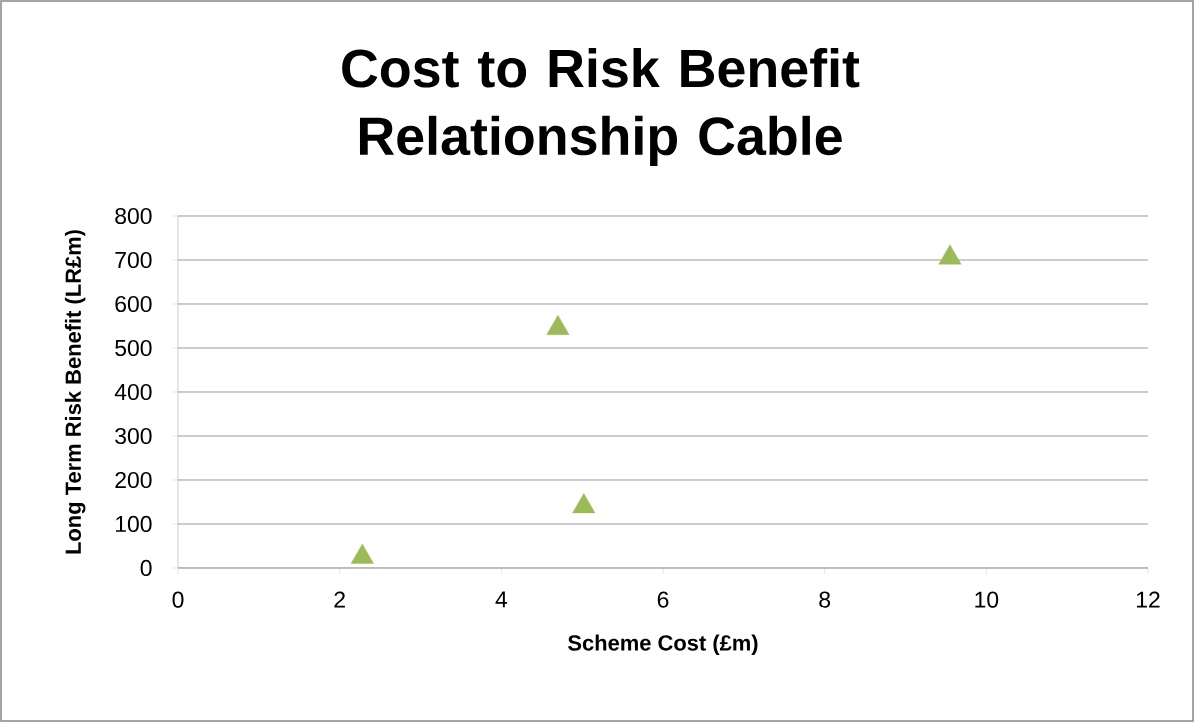  Describe the element at coordinates (663, 644) in the screenshot. I see `x-axis-title: Scheme Cost (£m)` at that location.